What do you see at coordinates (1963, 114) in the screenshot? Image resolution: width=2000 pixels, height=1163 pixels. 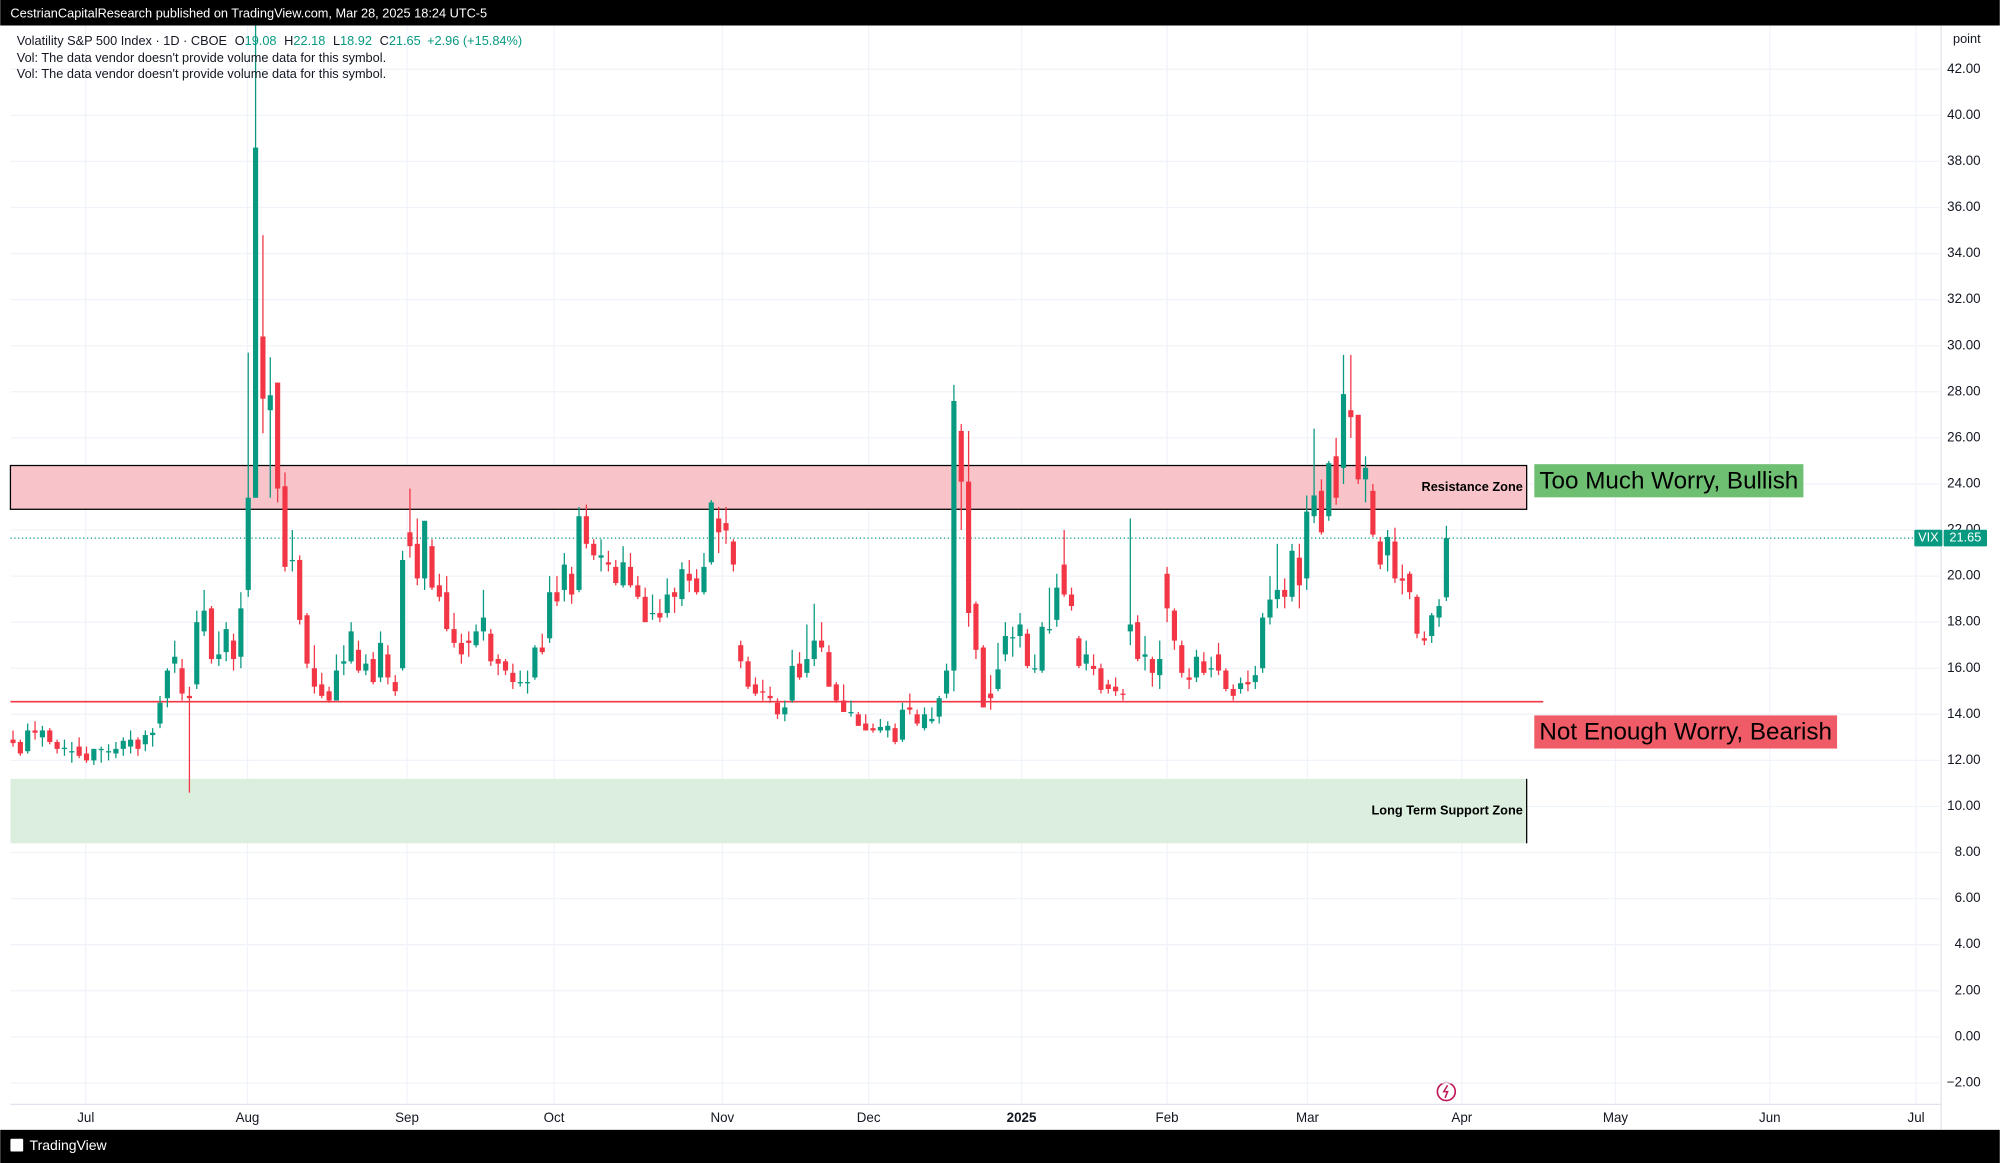 I see `y-tick-label: 40.00` at bounding box center [1963, 114].